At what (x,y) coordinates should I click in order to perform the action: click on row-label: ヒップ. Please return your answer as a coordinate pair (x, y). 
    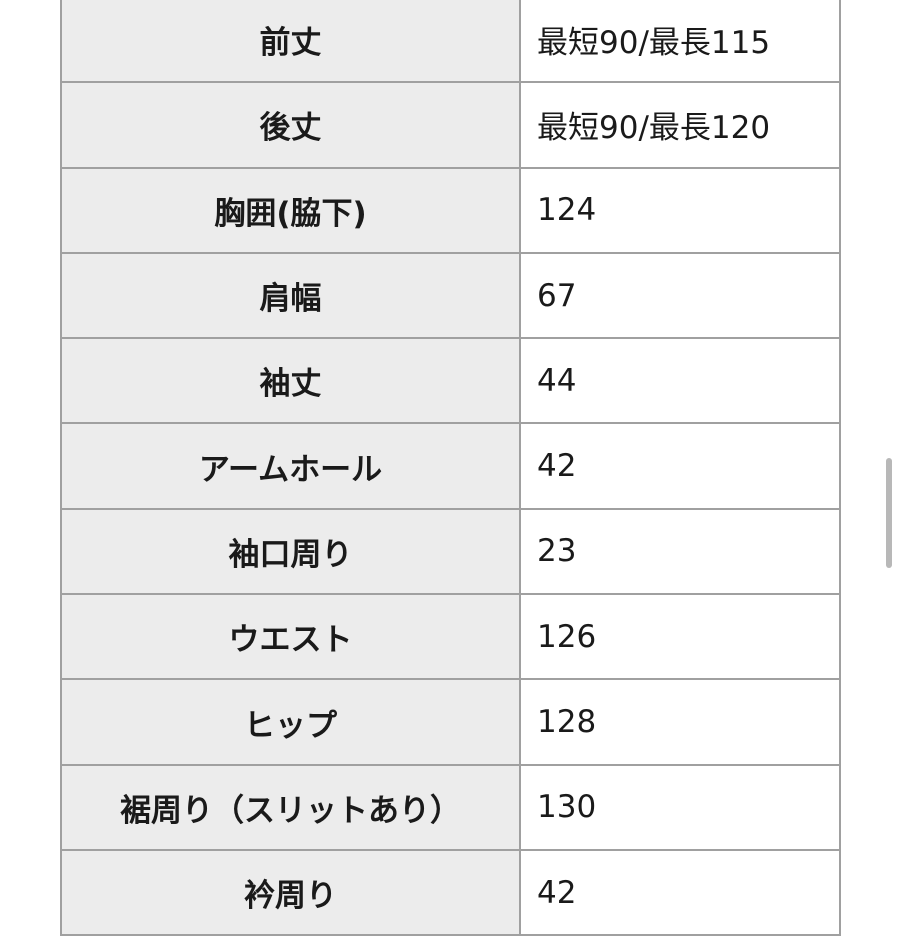
    Looking at the image, I should click on (291, 722).